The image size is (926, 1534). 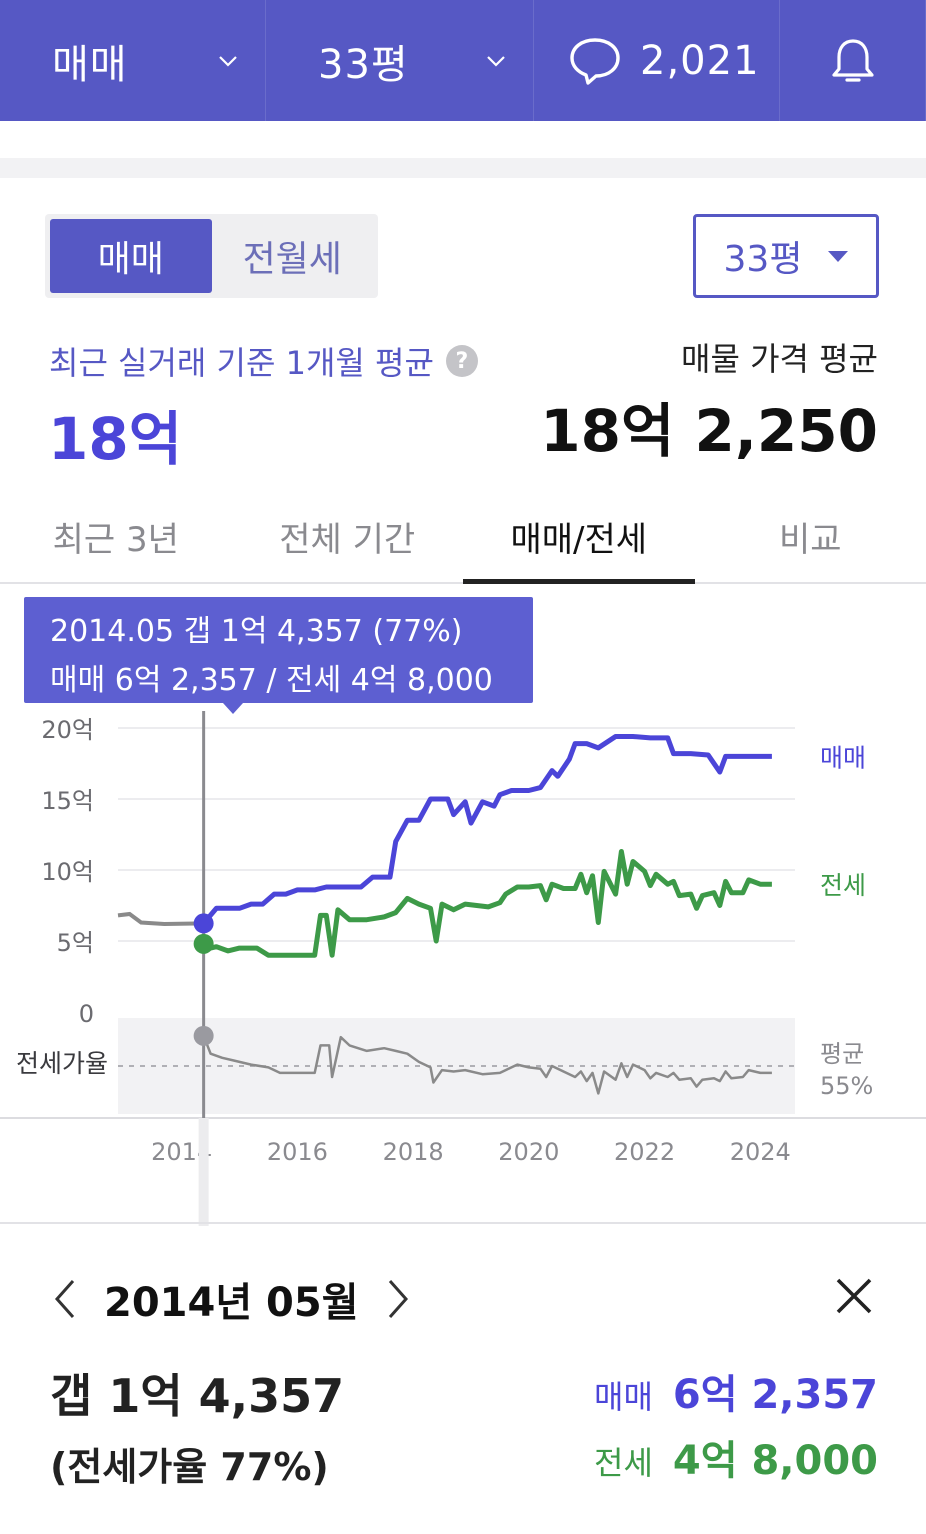 What do you see at coordinates (463, 1223) in the screenshot?
I see `detail-divider` at bounding box center [463, 1223].